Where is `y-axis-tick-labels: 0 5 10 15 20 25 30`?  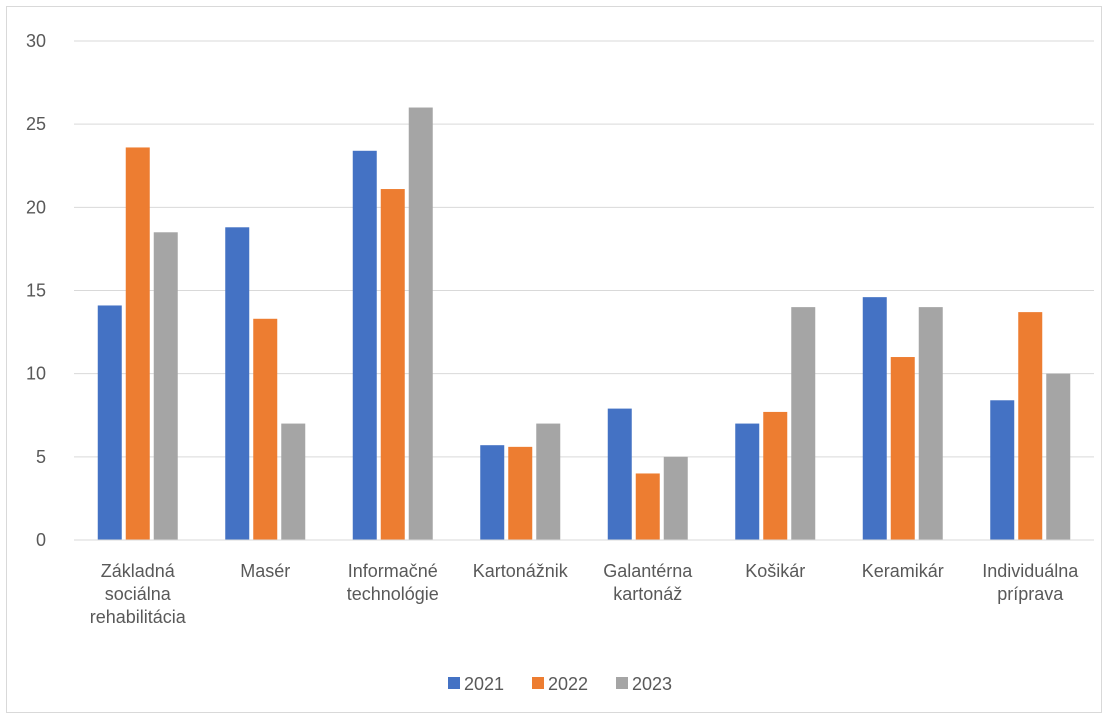 y-axis-tick-labels: 0 5 10 15 20 25 30 is located at coordinates (36, 290).